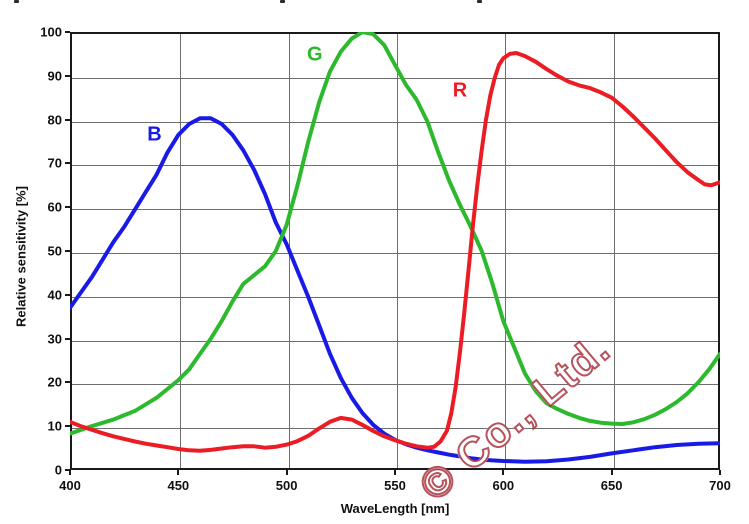 This screenshot has height=524, width=749. What do you see at coordinates (54, 163) in the screenshot?
I see `y-tick-label-70: 70` at bounding box center [54, 163].